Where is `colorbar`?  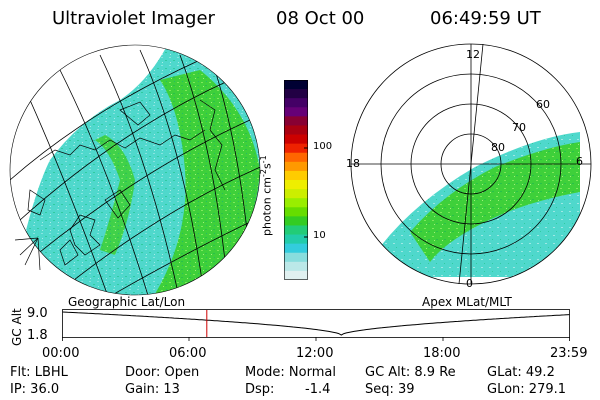 colorbar is located at coordinates (296, 180).